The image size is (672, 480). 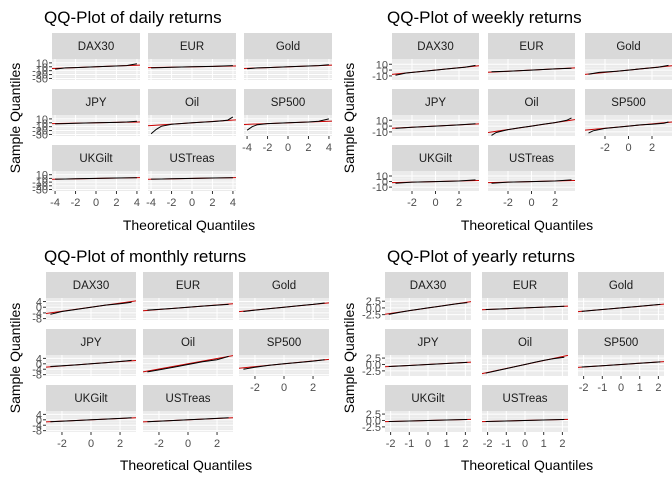 What do you see at coordinates (481, 256) in the screenshot?
I see `plot-title: QQ-Plot of yearly returns` at bounding box center [481, 256].